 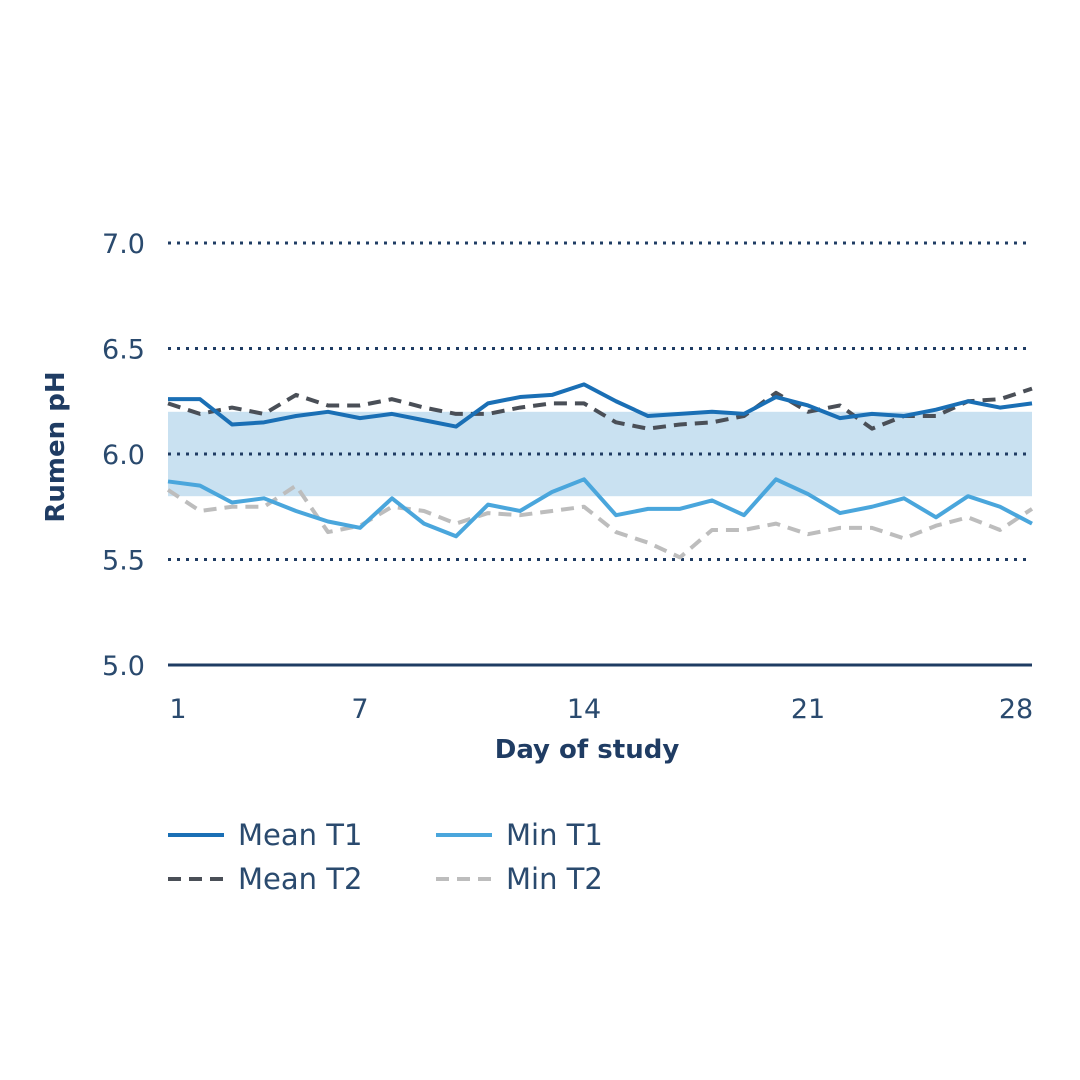 I want to click on legend-item-mean-t1: Mean T1, so click(x=302, y=835).